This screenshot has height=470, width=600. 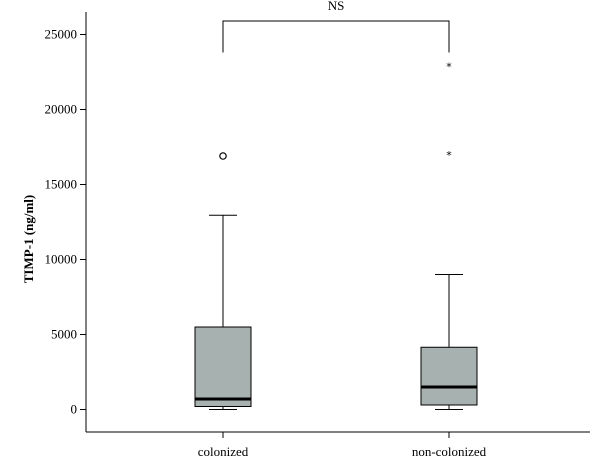 What do you see at coordinates (61, 34) in the screenshot?
I see `y-tick-label: 25000` at bounding box center [61, 34].